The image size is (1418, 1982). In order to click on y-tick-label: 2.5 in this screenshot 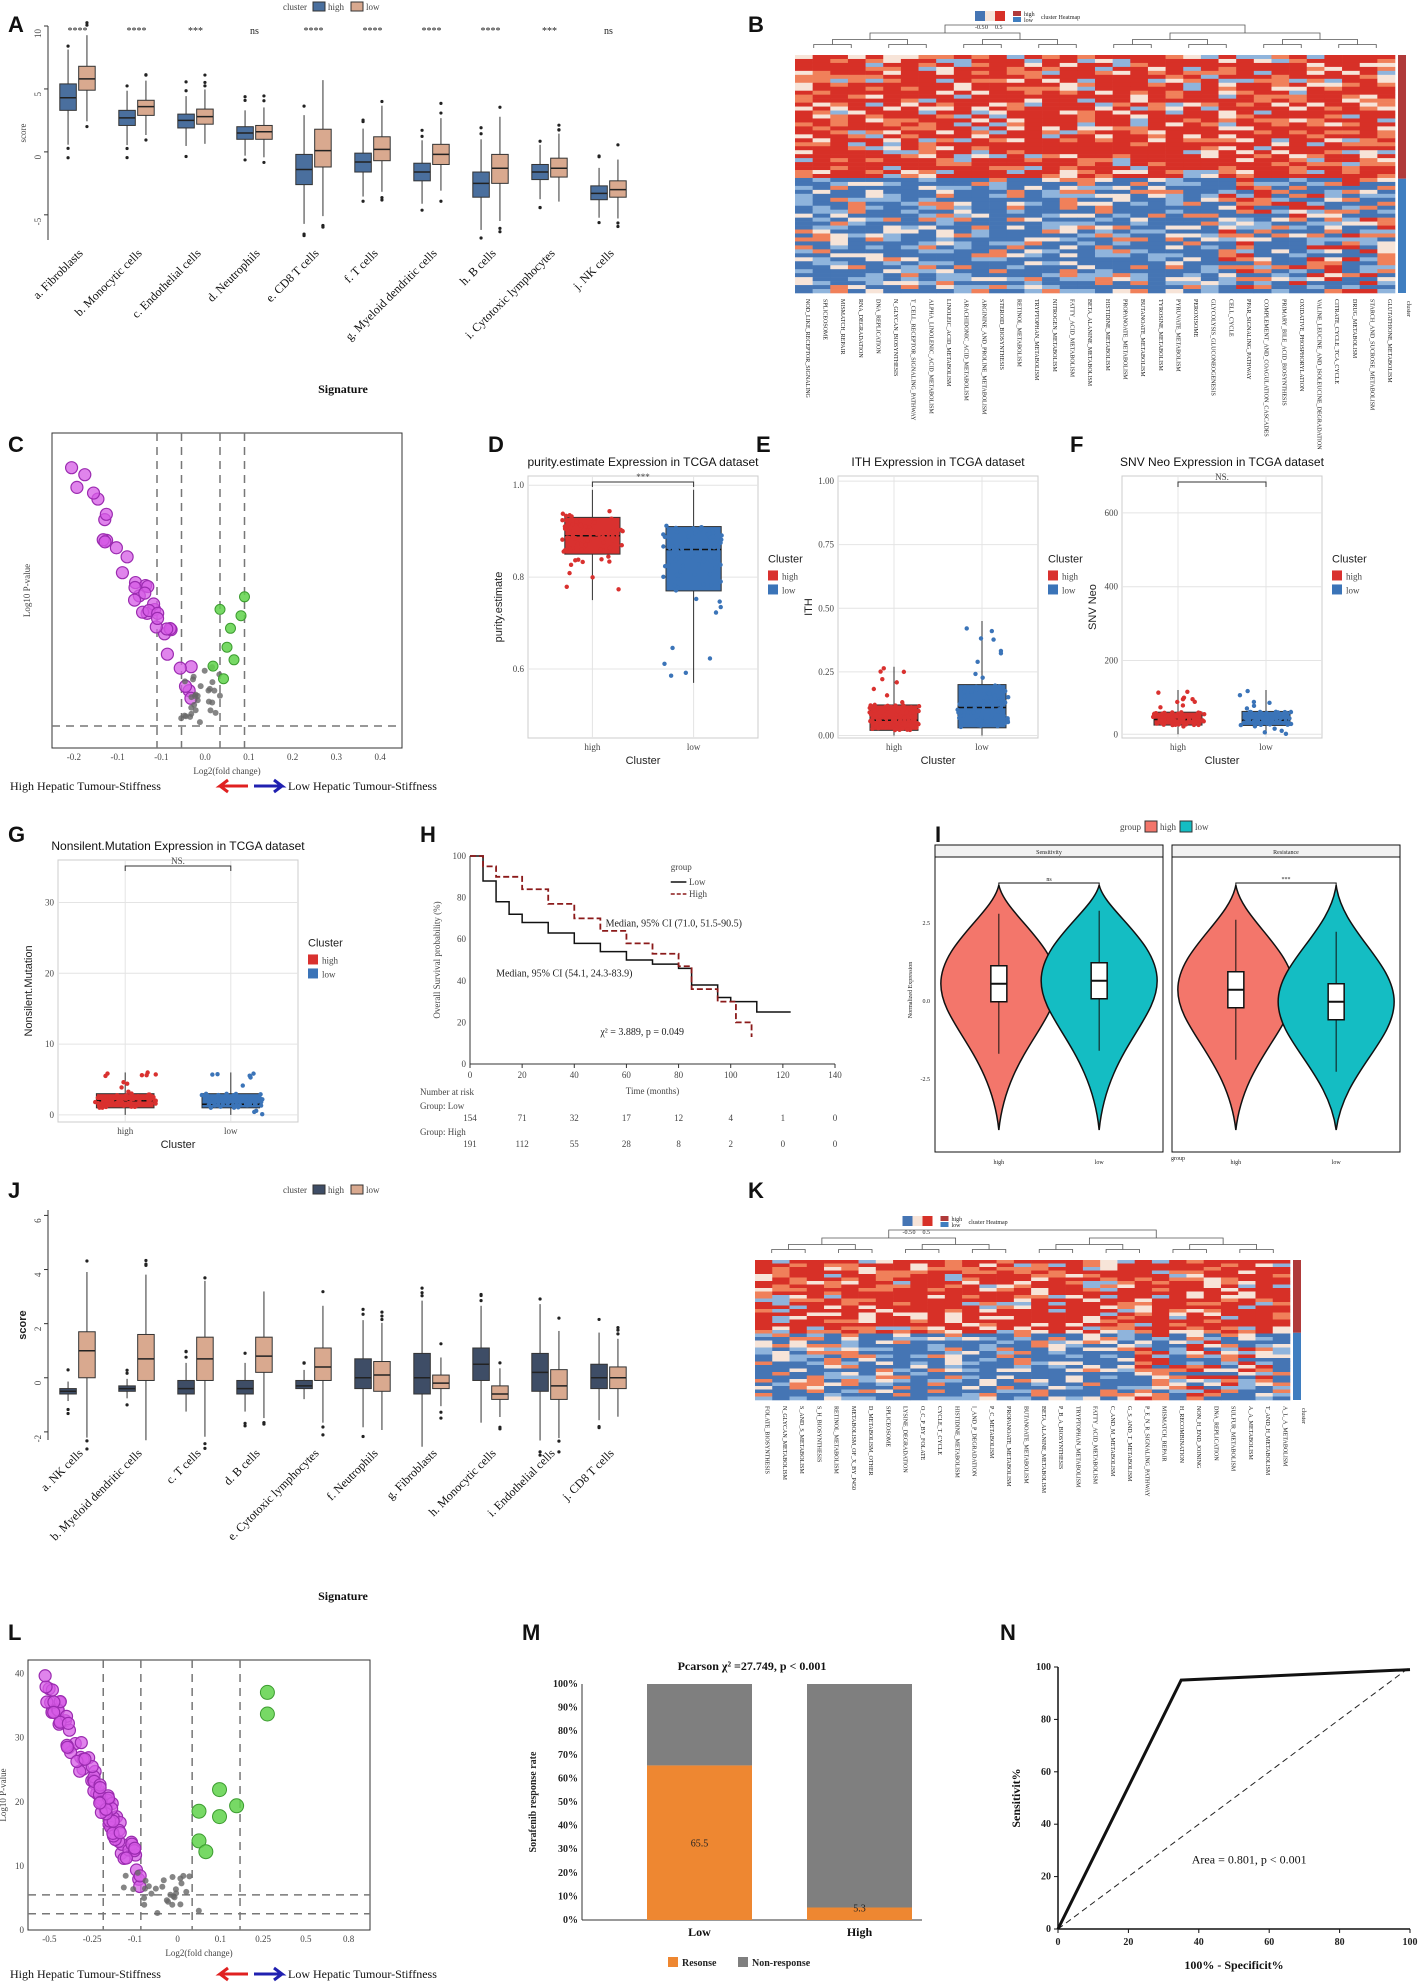, I will do `click(927, 924)`.